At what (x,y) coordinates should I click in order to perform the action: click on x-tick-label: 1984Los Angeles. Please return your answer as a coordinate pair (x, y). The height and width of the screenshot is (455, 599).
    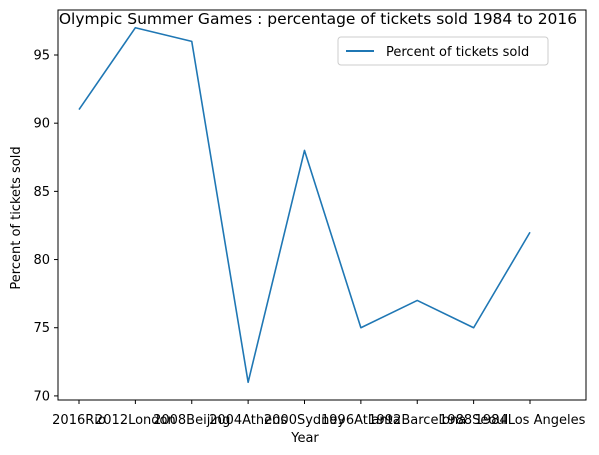
    Looking at the image, I should click on (530, 420).